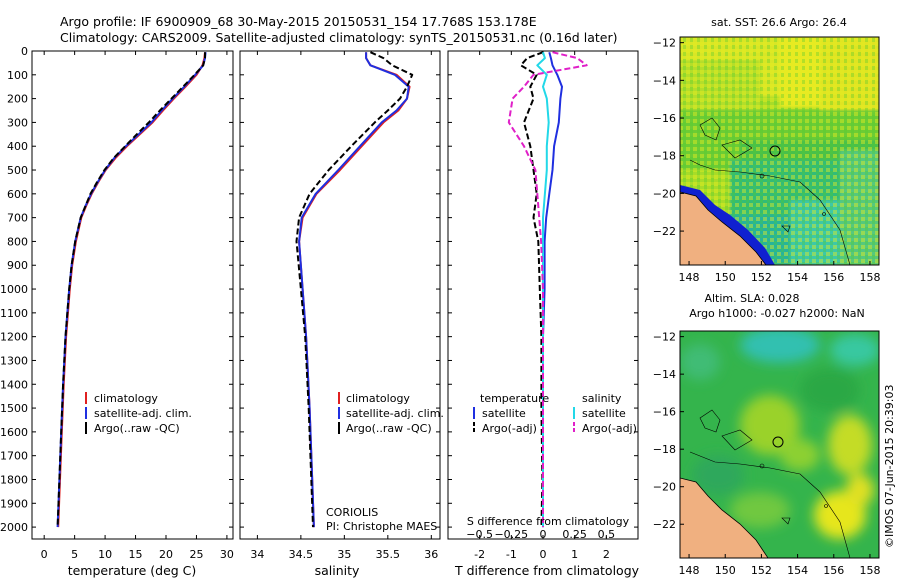 The height and width of the screenshot is (580, 900). I want to click on sla-map-title-line1: Altim. SLA: 0.028, so click(751, 298).